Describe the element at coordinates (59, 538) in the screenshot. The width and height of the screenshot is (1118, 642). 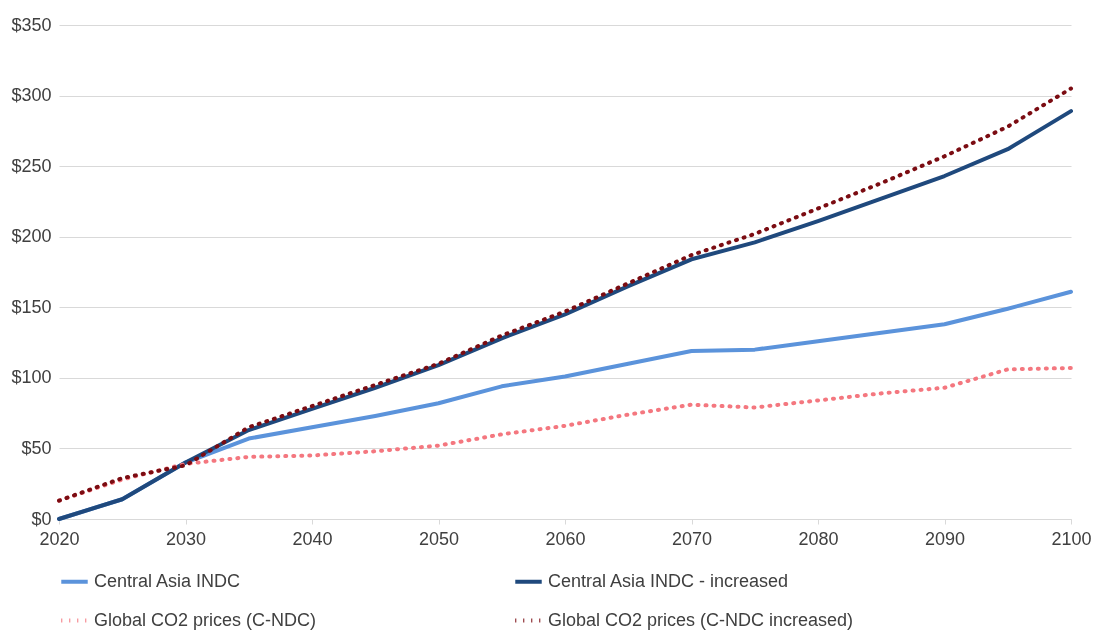
I see `x-tick-label: 2020` at that location.